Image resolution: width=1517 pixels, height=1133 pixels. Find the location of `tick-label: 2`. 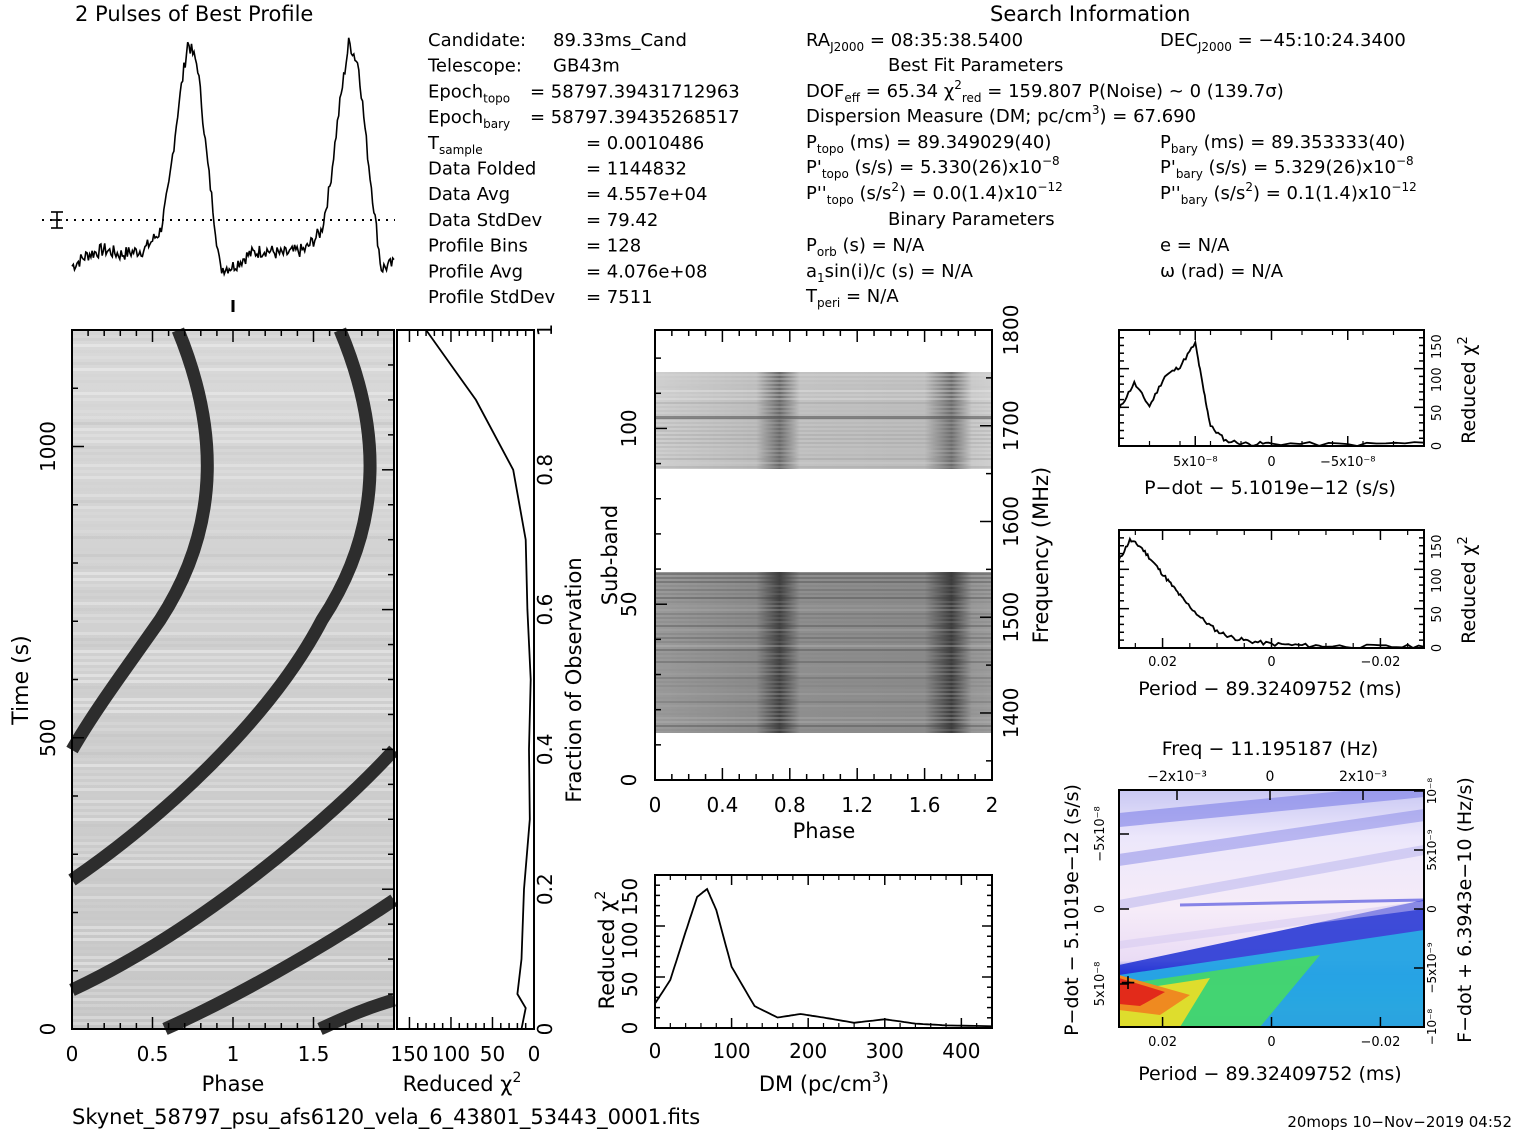

tick-label: 2 is located at coordinates (992, 805).